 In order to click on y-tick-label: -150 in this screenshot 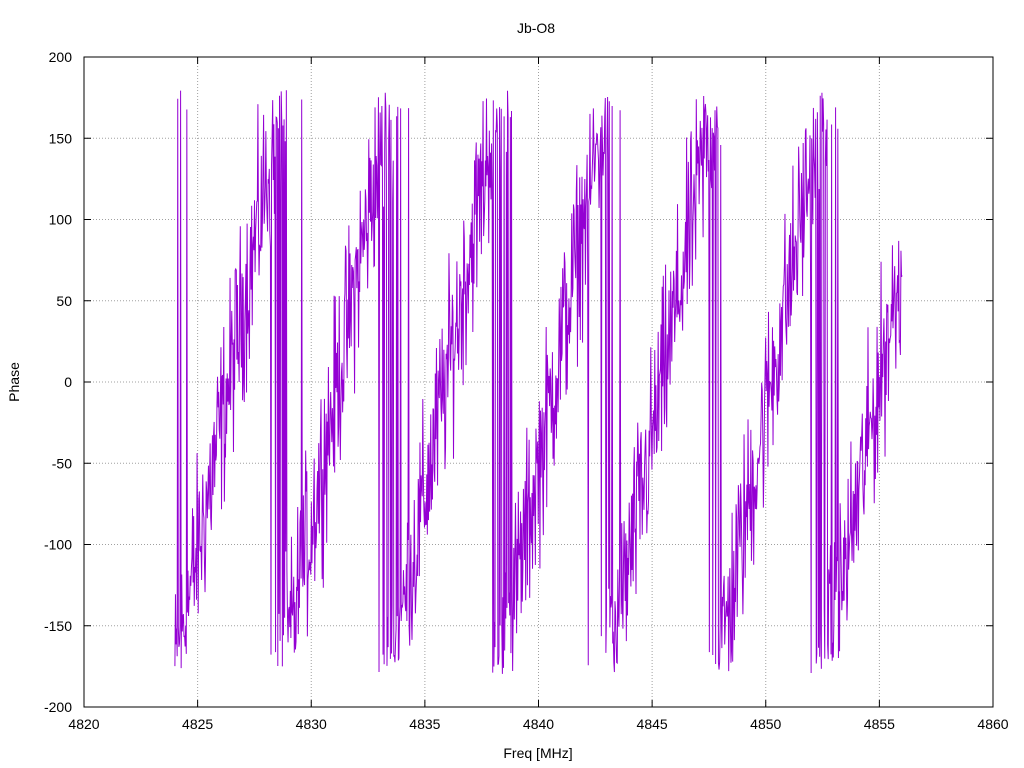, I will do `click(58, 626)`.